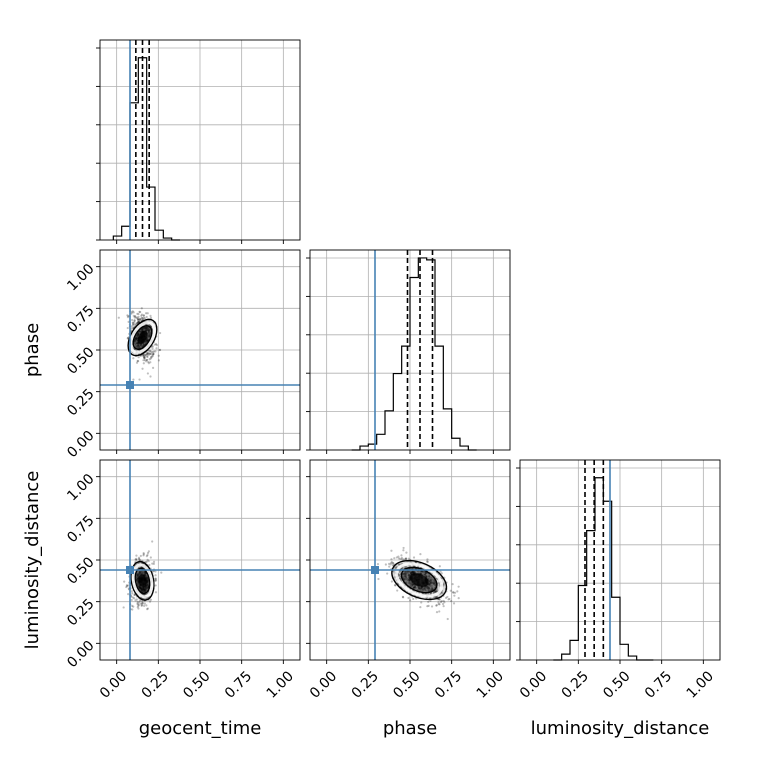 This screenshot has width=760, height=760. I want to click on contour-gap, so click(142, 581).